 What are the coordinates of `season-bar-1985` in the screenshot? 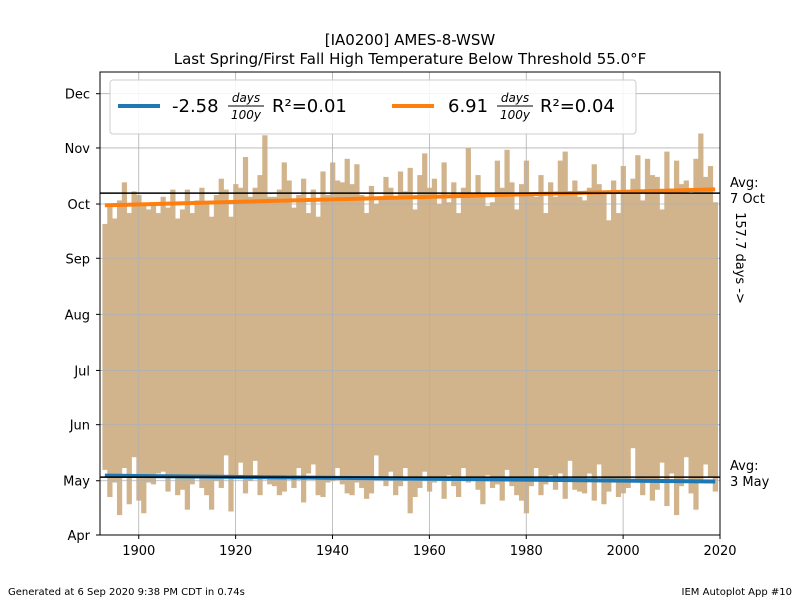 It's located at (551, 329).